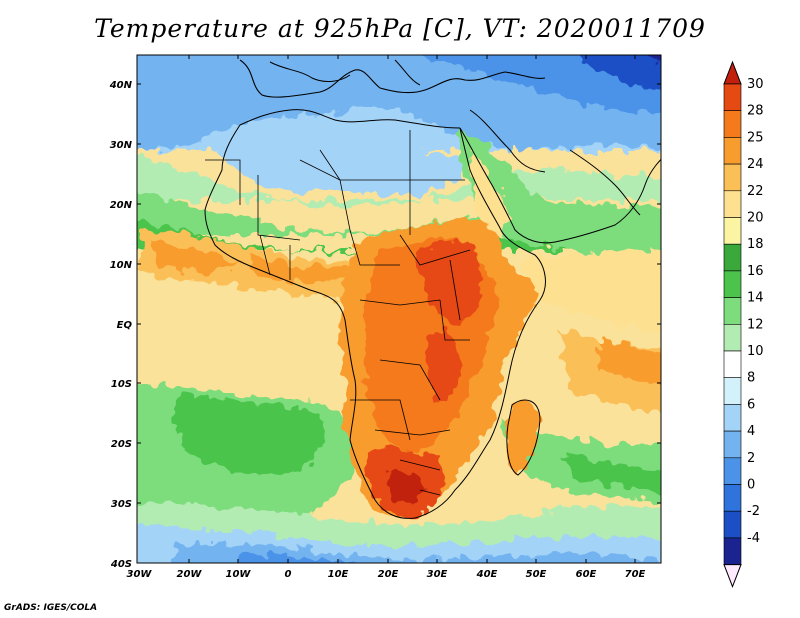  Describe the element at coordinates (388, 574) in the screenshot. I see `lon-label: 20E` at that location.